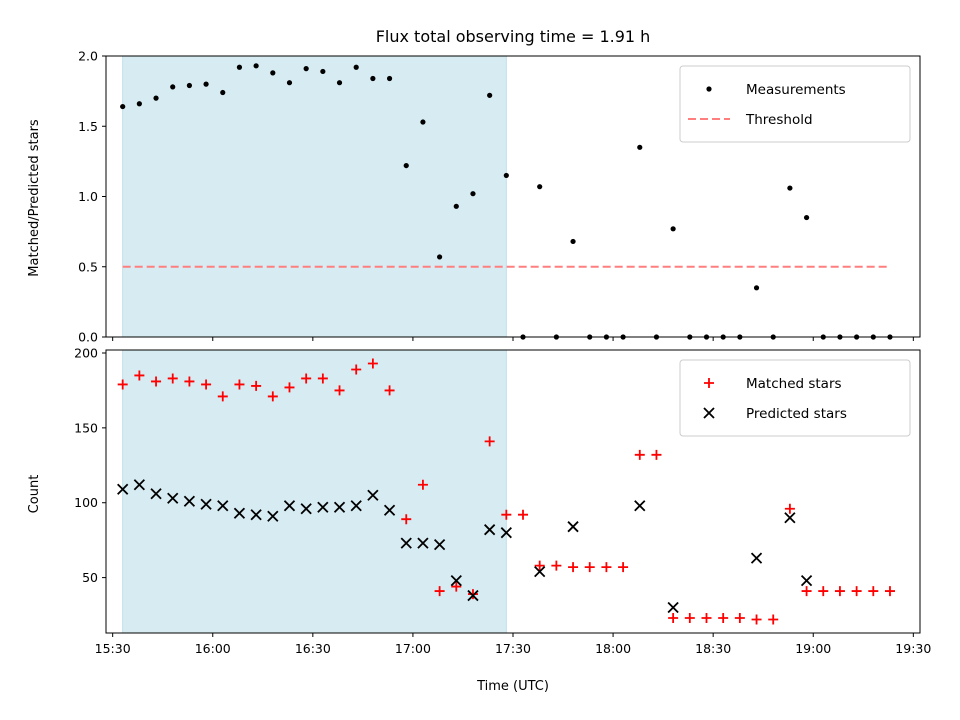 This screenshot has height=720, width=960. I want to click on top-y-tick-label: 0.0, so click(88, 337).